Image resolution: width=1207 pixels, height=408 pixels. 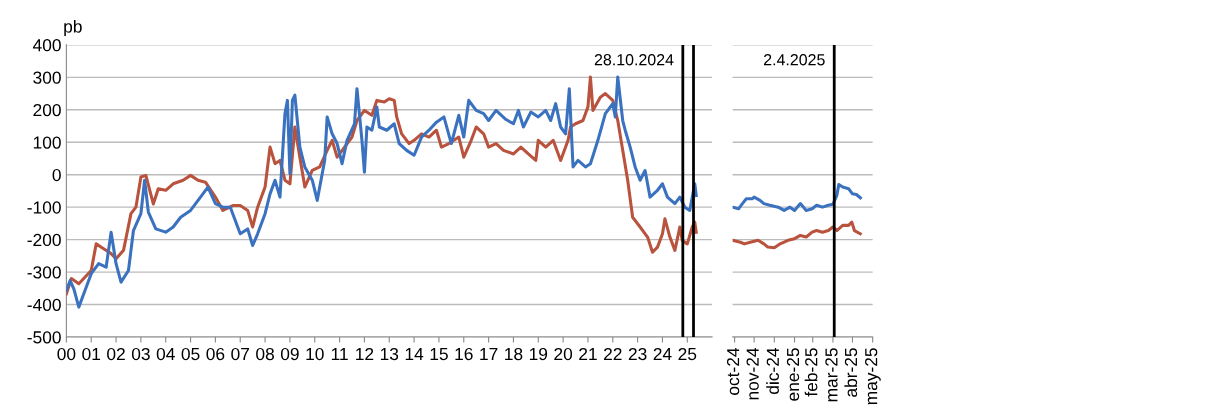 What do you see at coordinates (752, 373) in the screenshot?
I see `x-tick-label: nov-24` at bounding box center [752, 373].